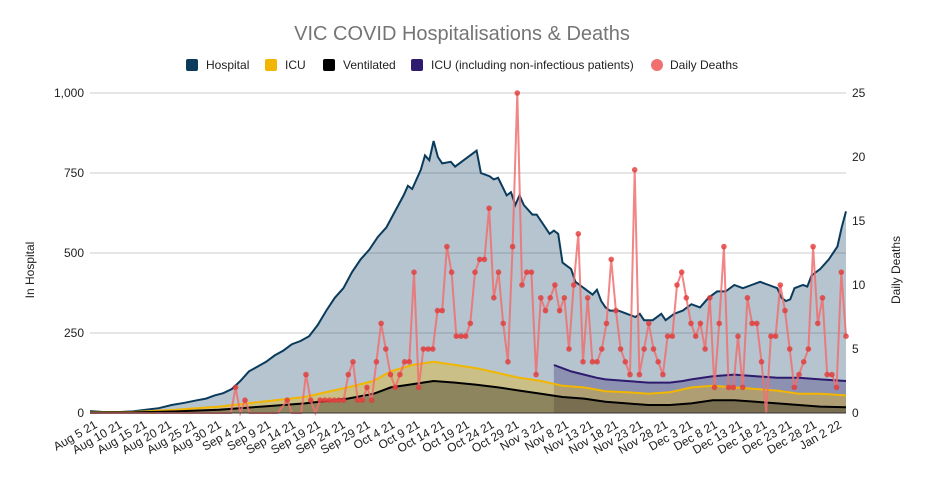  Describe the element at coordinates (859, 93) in the screenshot. I see `y-tick-right: 25` at that location.